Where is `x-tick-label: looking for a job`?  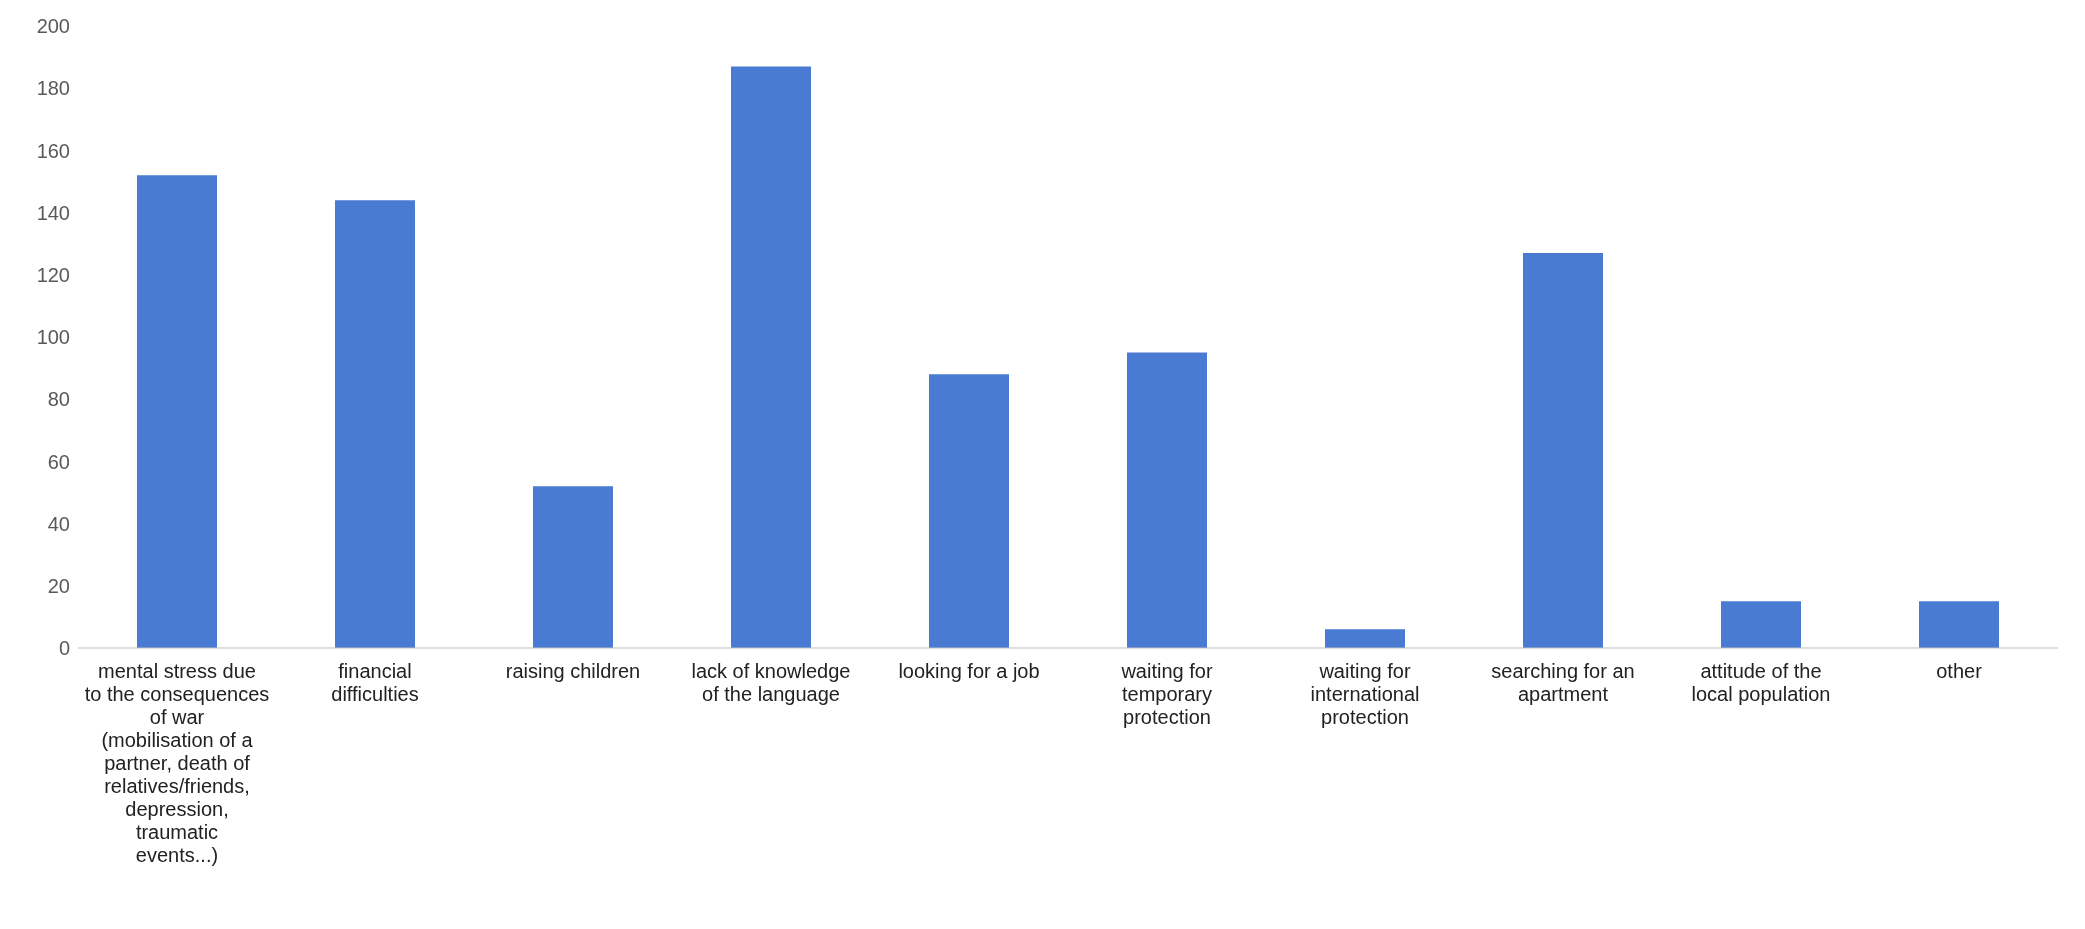 x-tick-label: looking for a job is located at coordinates (969, 671).